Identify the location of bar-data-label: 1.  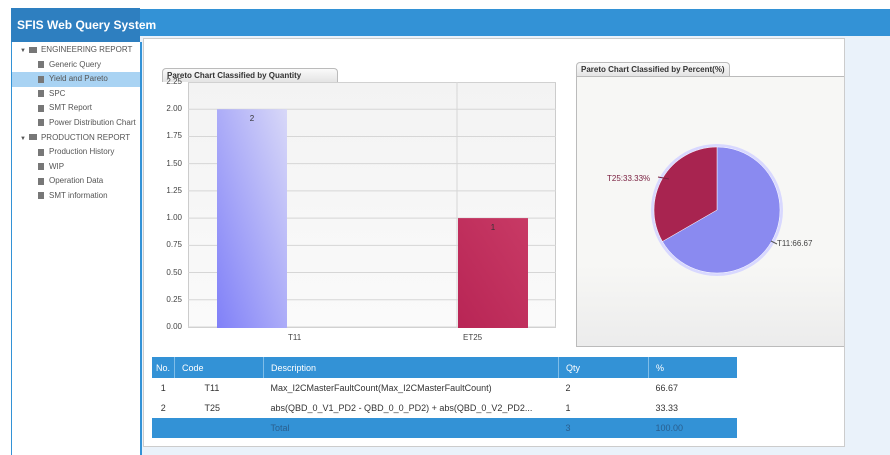
(493, 227).